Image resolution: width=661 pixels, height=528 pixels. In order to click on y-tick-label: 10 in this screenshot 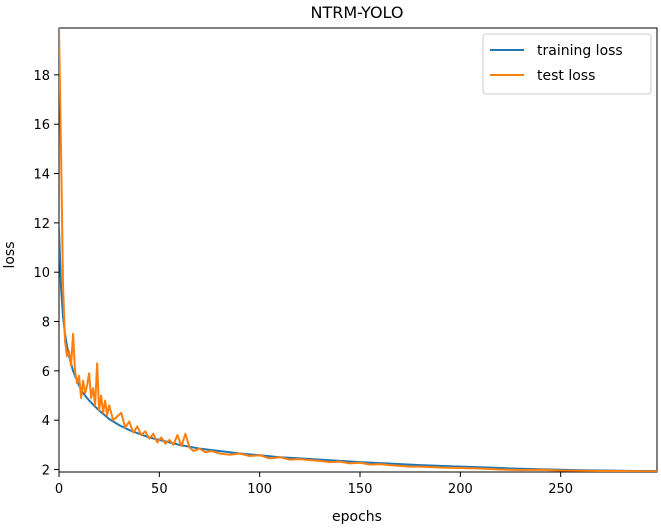, I will do `click(41, 273)`.